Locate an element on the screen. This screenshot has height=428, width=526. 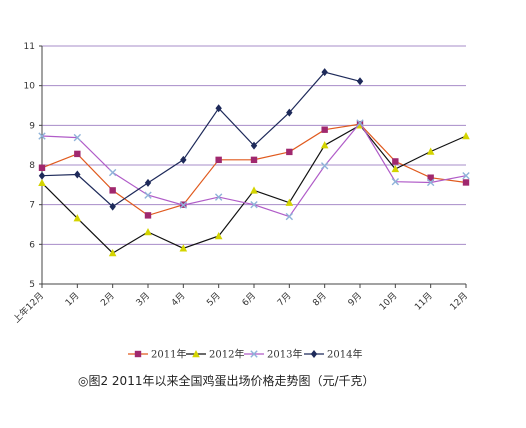
x-tick-label-9: 9月 is located at coordinates (355, 299).